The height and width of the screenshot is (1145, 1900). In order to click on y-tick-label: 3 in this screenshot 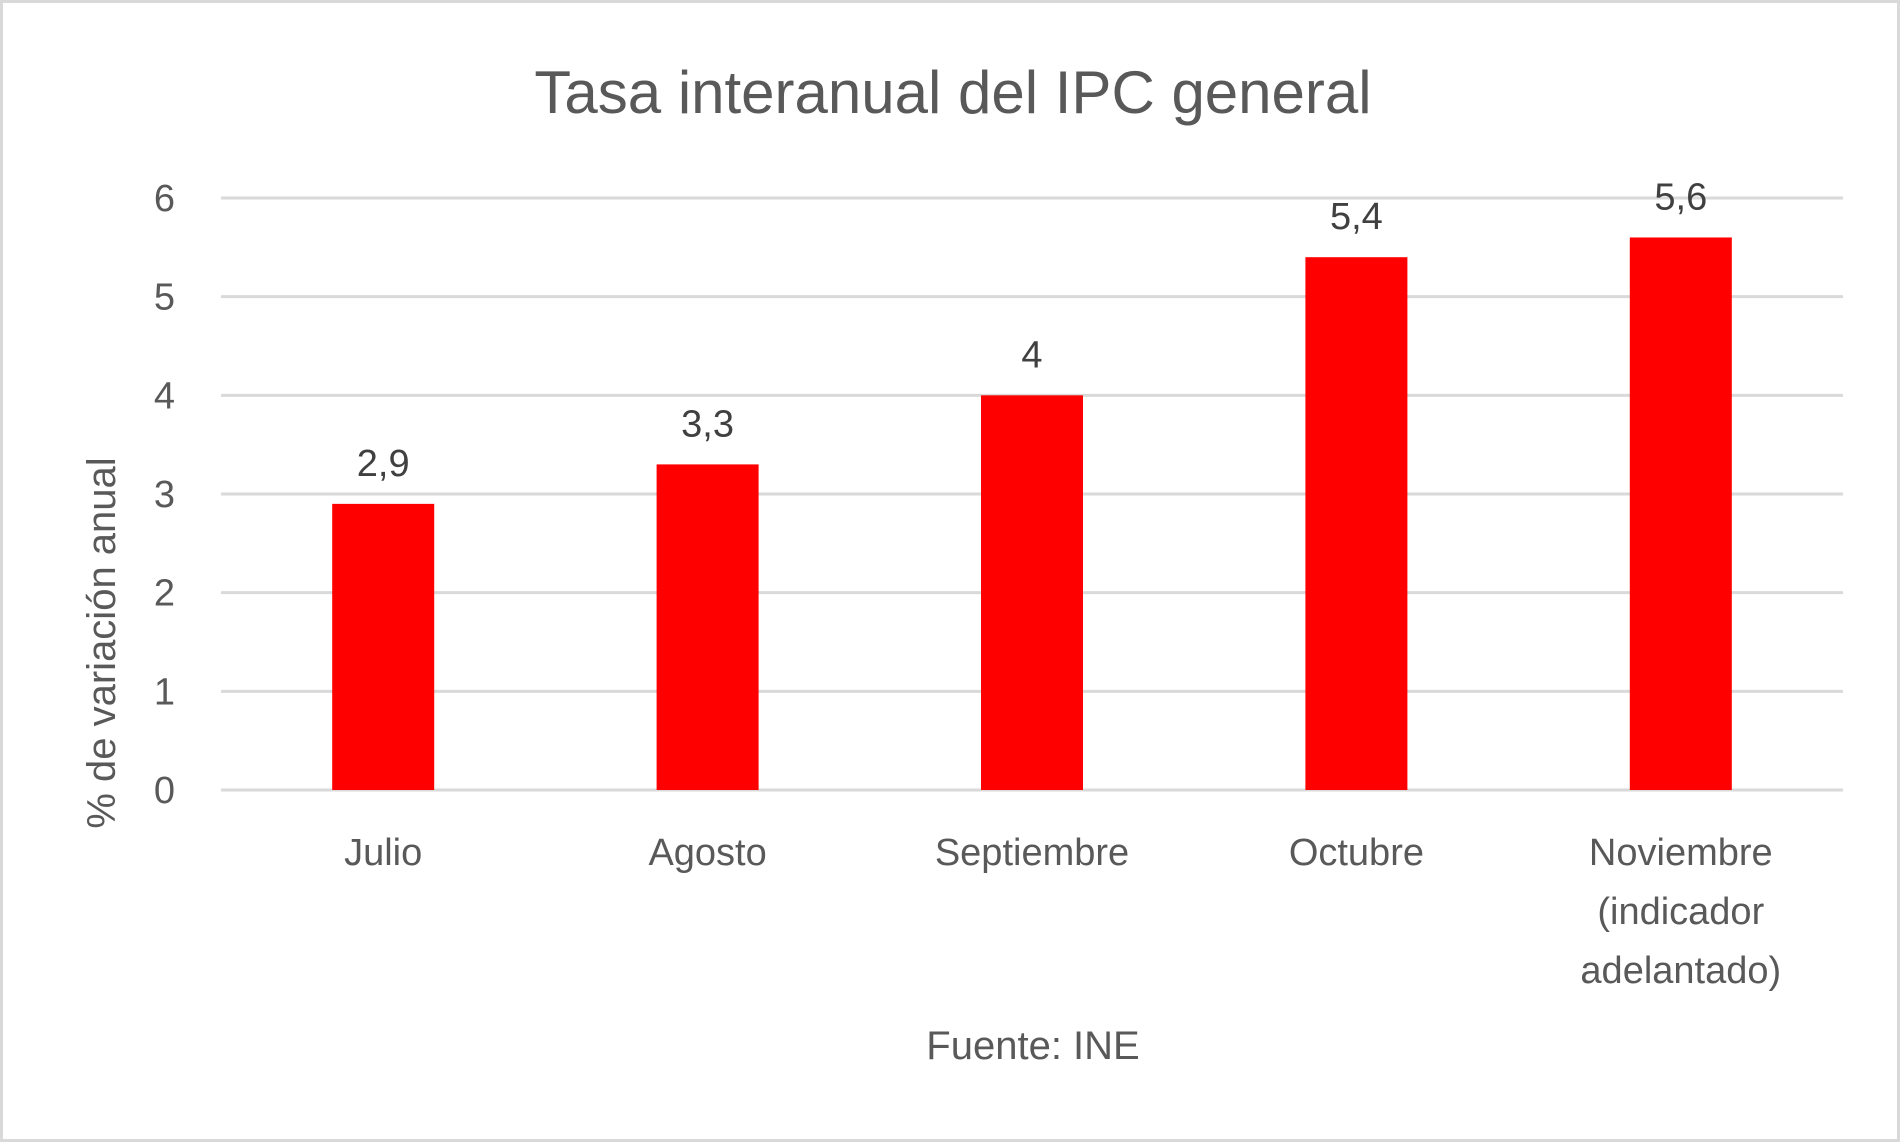, I will do `click(164, 495)`.